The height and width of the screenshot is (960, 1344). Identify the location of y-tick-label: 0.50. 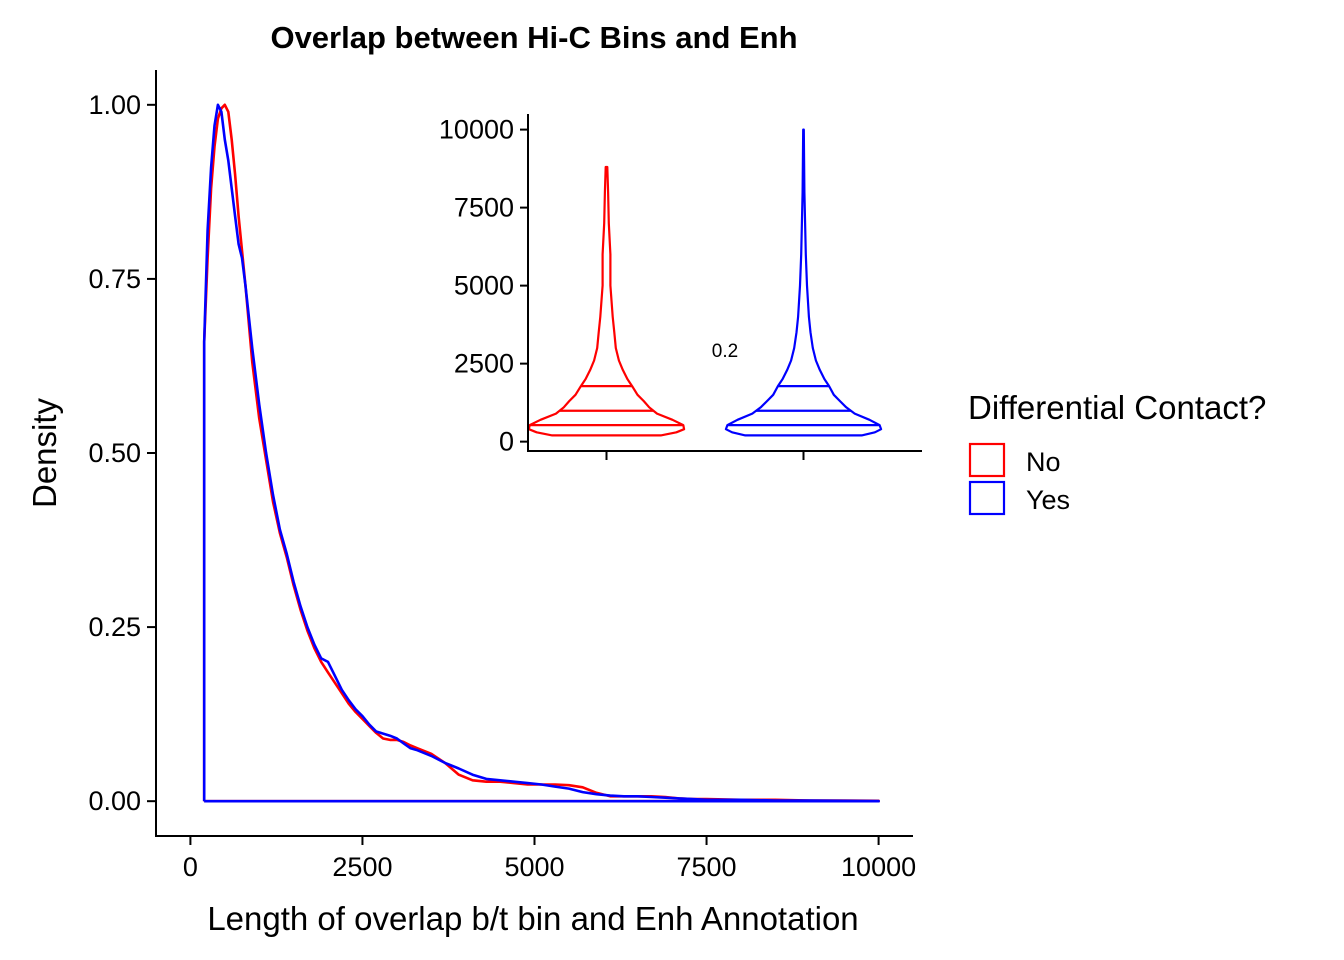
(114, 453).